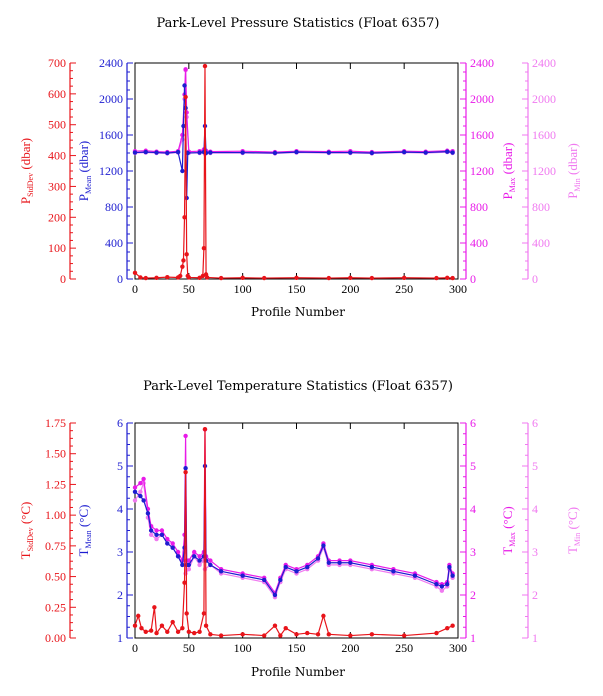 The height and width of the screenshot is (696, 603). What do you see at coordinates (120, 466) in the screenshot?
I see `mean-tick-label: 5` at bounding box center [120, 466].